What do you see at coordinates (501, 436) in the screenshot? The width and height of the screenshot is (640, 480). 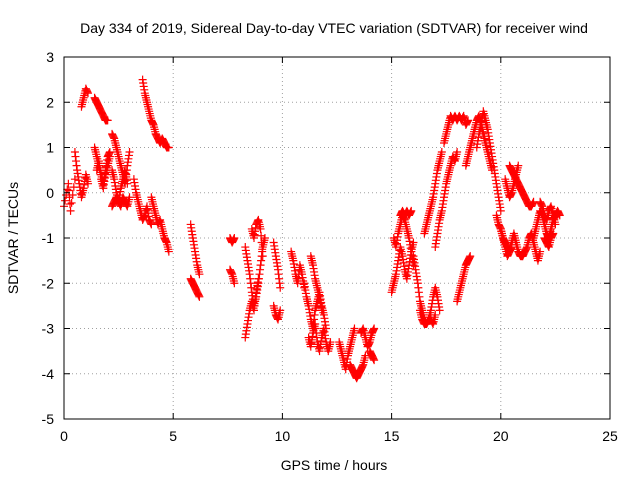 I see `x-tick-label: 20` at bounding box center [501, 436].